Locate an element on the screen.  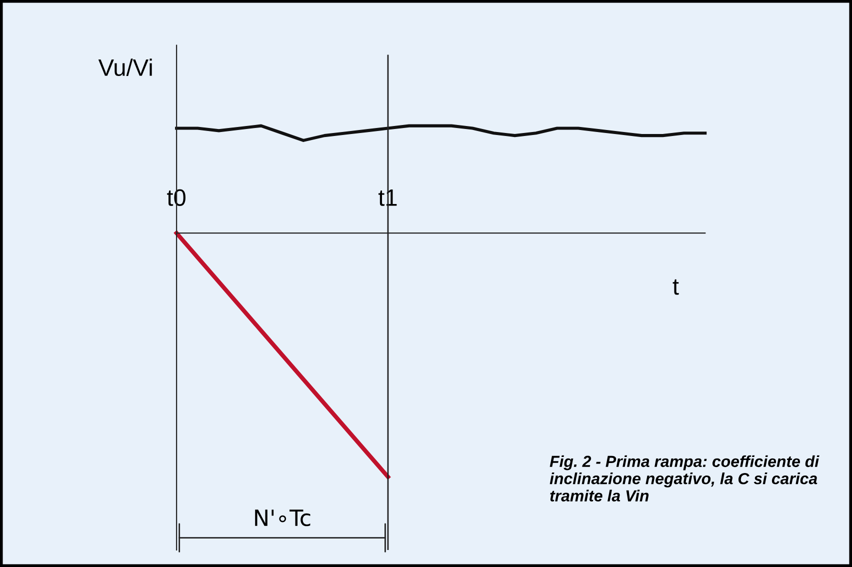
annotation: Fig. 2 - Prima rampa: coefficiente di inclinazione negativo, la C si carica tramite la Vin is located at coordinates (685, 478).